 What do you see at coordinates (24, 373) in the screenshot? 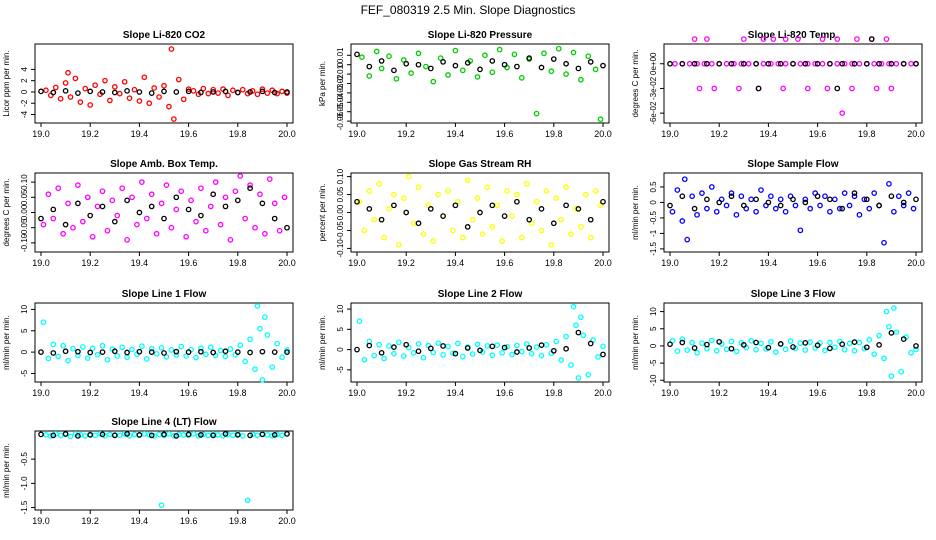
I see `y-tick-label: -5` at bounding box center [24, 373].